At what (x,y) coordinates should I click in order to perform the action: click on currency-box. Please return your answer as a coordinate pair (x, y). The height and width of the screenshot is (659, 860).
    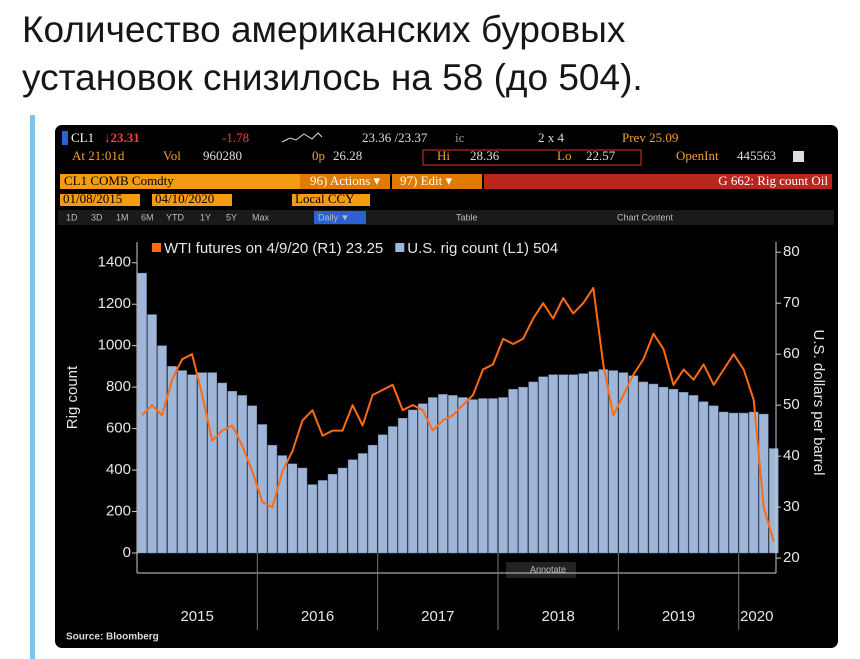
    Looking at the image, I should click on (331, 200).